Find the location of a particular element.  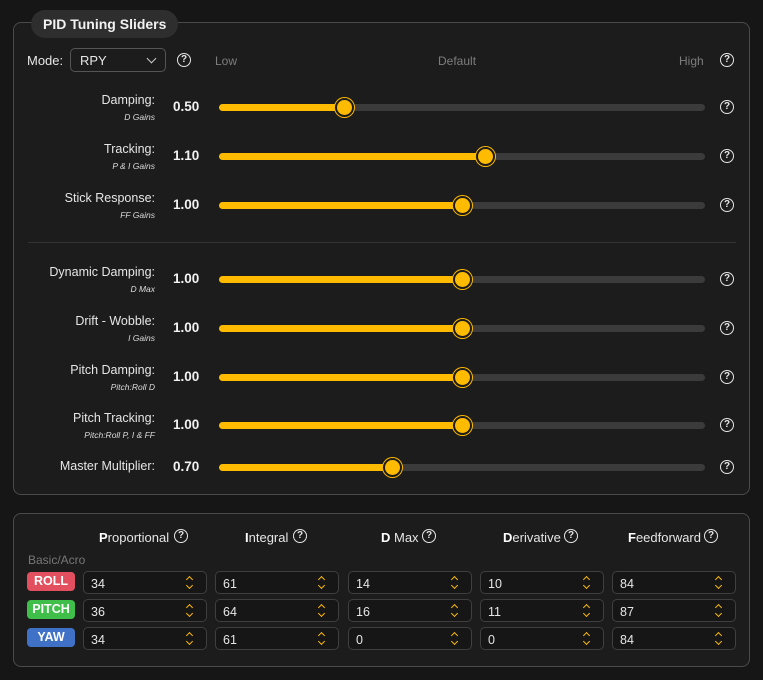

pid-value-input: 14 is located at coordinates (410, 582).